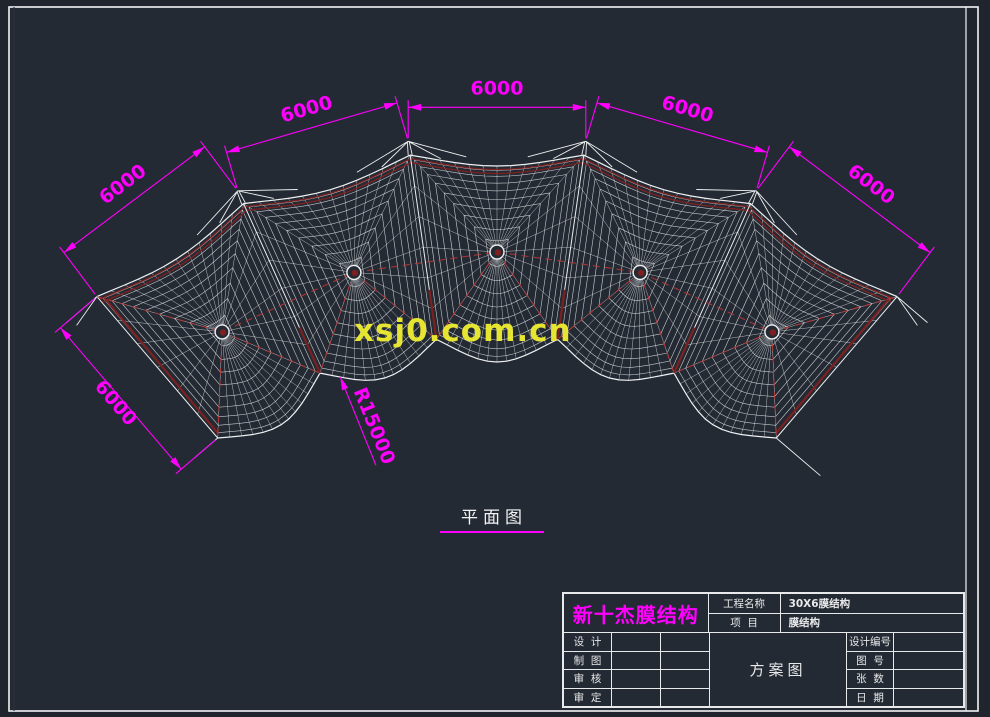 The width and height of the screenshot is (990, 717). What do you see at coordinates (492, 532) in the screenshot?
I see `view-title-underline` at bounding box center [492, 532].